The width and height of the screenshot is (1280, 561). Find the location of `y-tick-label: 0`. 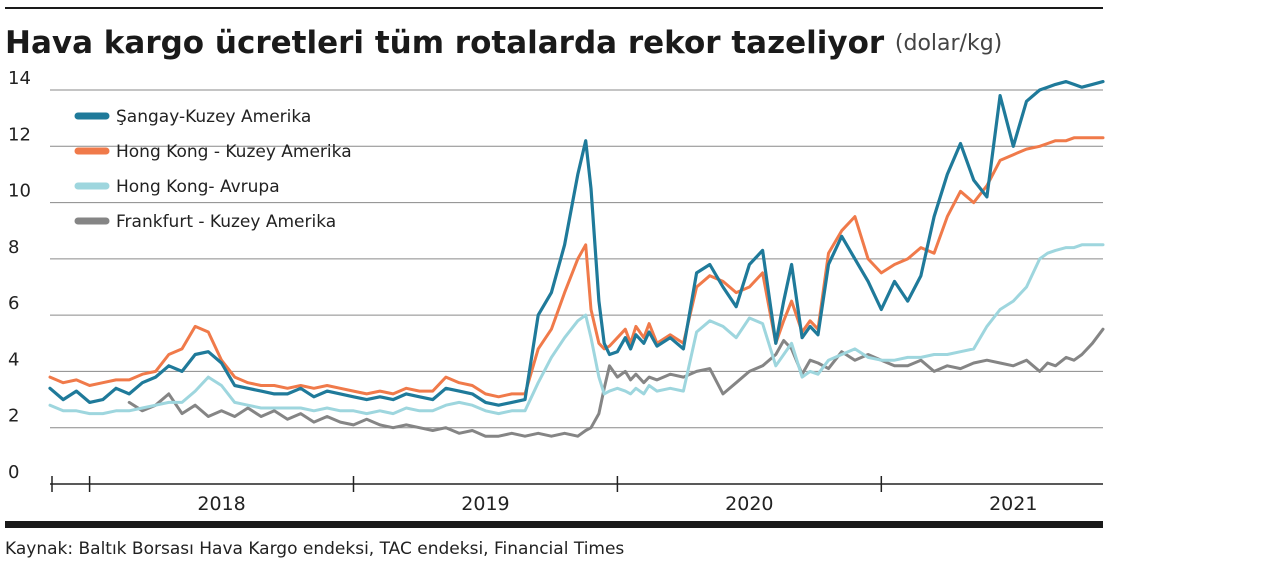

y-tick-label: 0 is located at coordinates (13, 472).